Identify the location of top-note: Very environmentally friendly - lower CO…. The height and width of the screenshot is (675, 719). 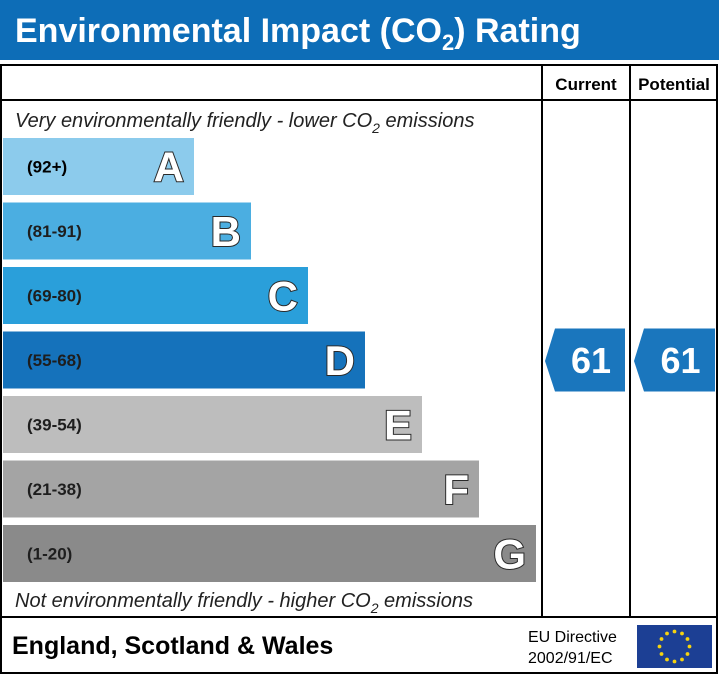
(244, 123).